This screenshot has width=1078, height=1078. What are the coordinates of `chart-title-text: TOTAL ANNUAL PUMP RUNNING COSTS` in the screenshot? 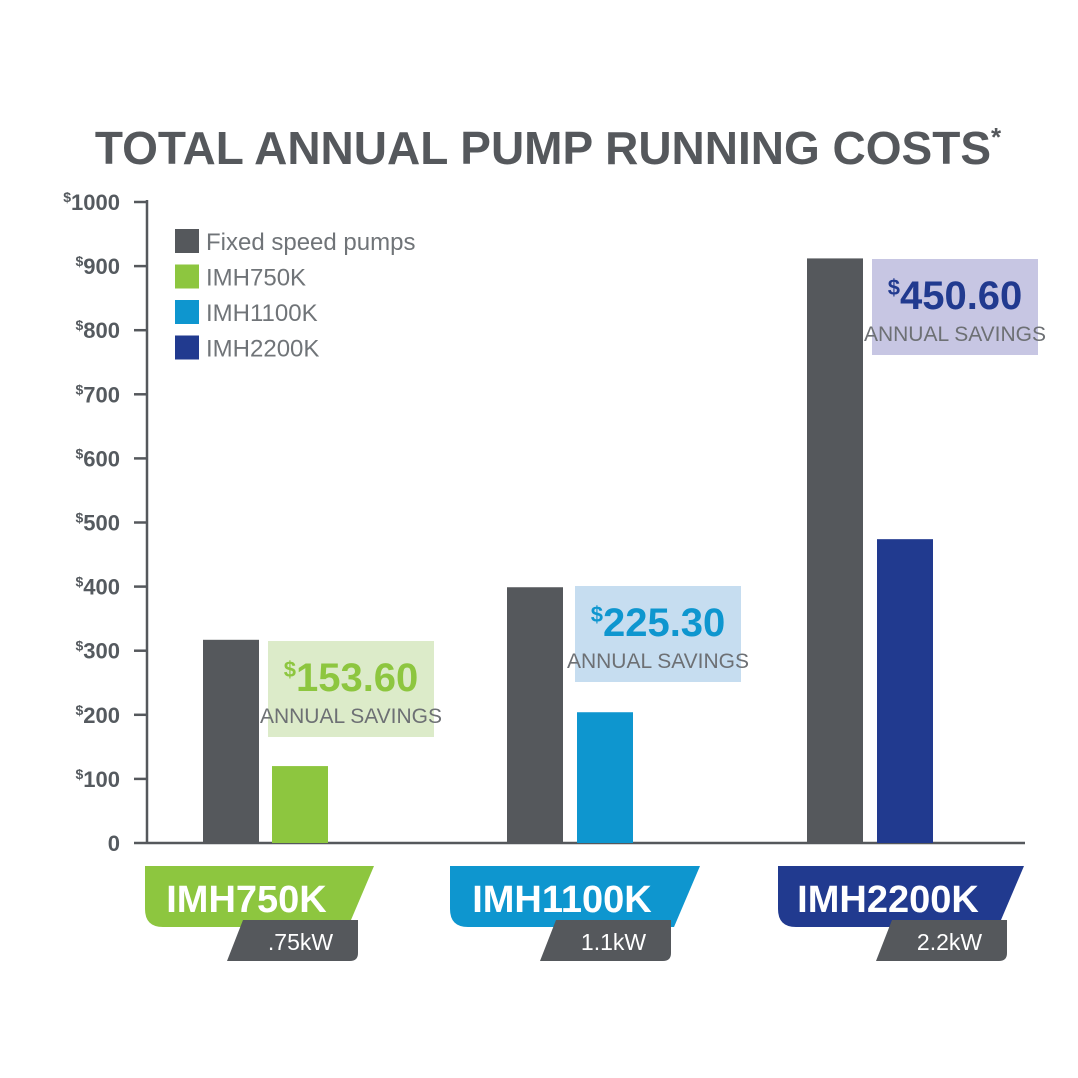 It's located at (543, 148).